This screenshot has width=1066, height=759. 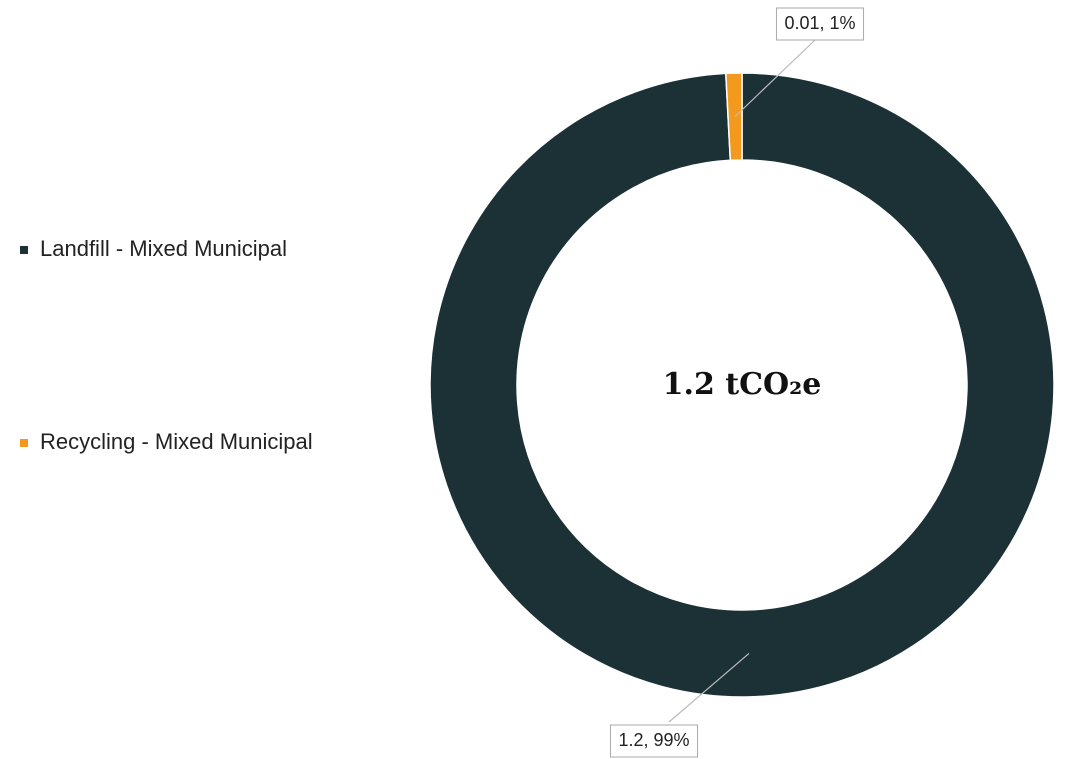 I want to click on center-label: 1.2 tCO₂e, so click(x=742, y=384).